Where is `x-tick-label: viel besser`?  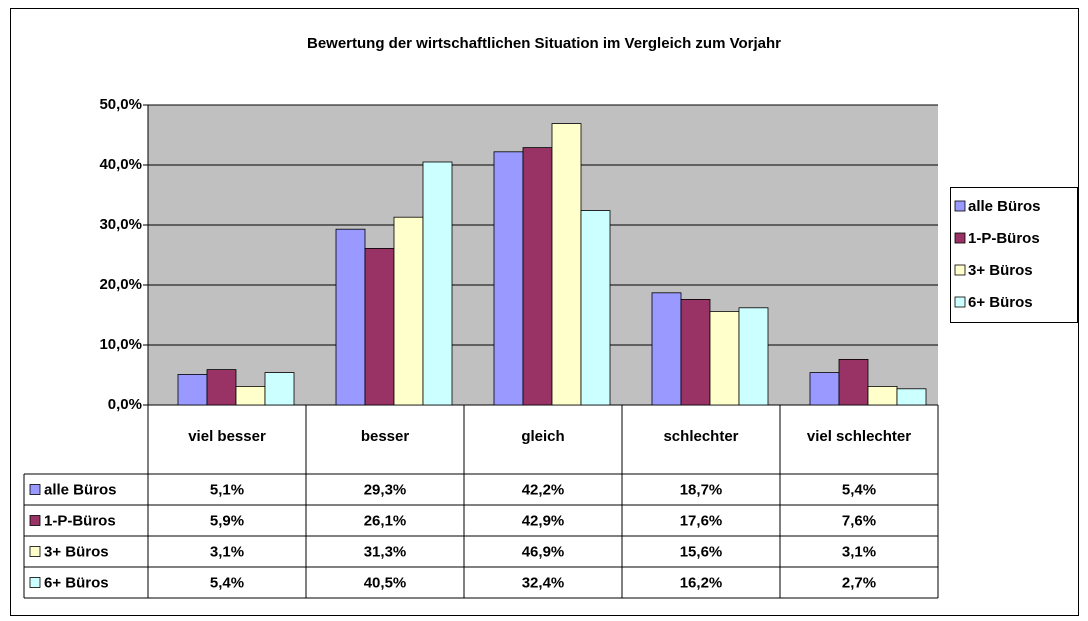 x-tick-label: viel besser is located at coordinates (227, 436).